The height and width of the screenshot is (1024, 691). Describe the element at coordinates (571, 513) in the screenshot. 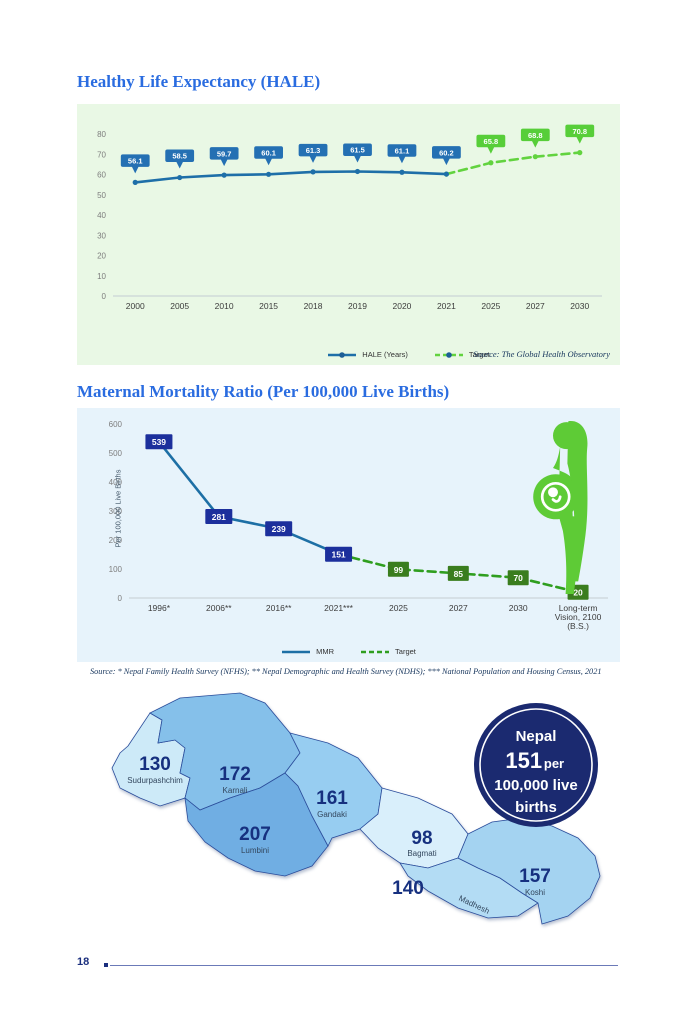

I see `pregnant-woman-icon` at that location.